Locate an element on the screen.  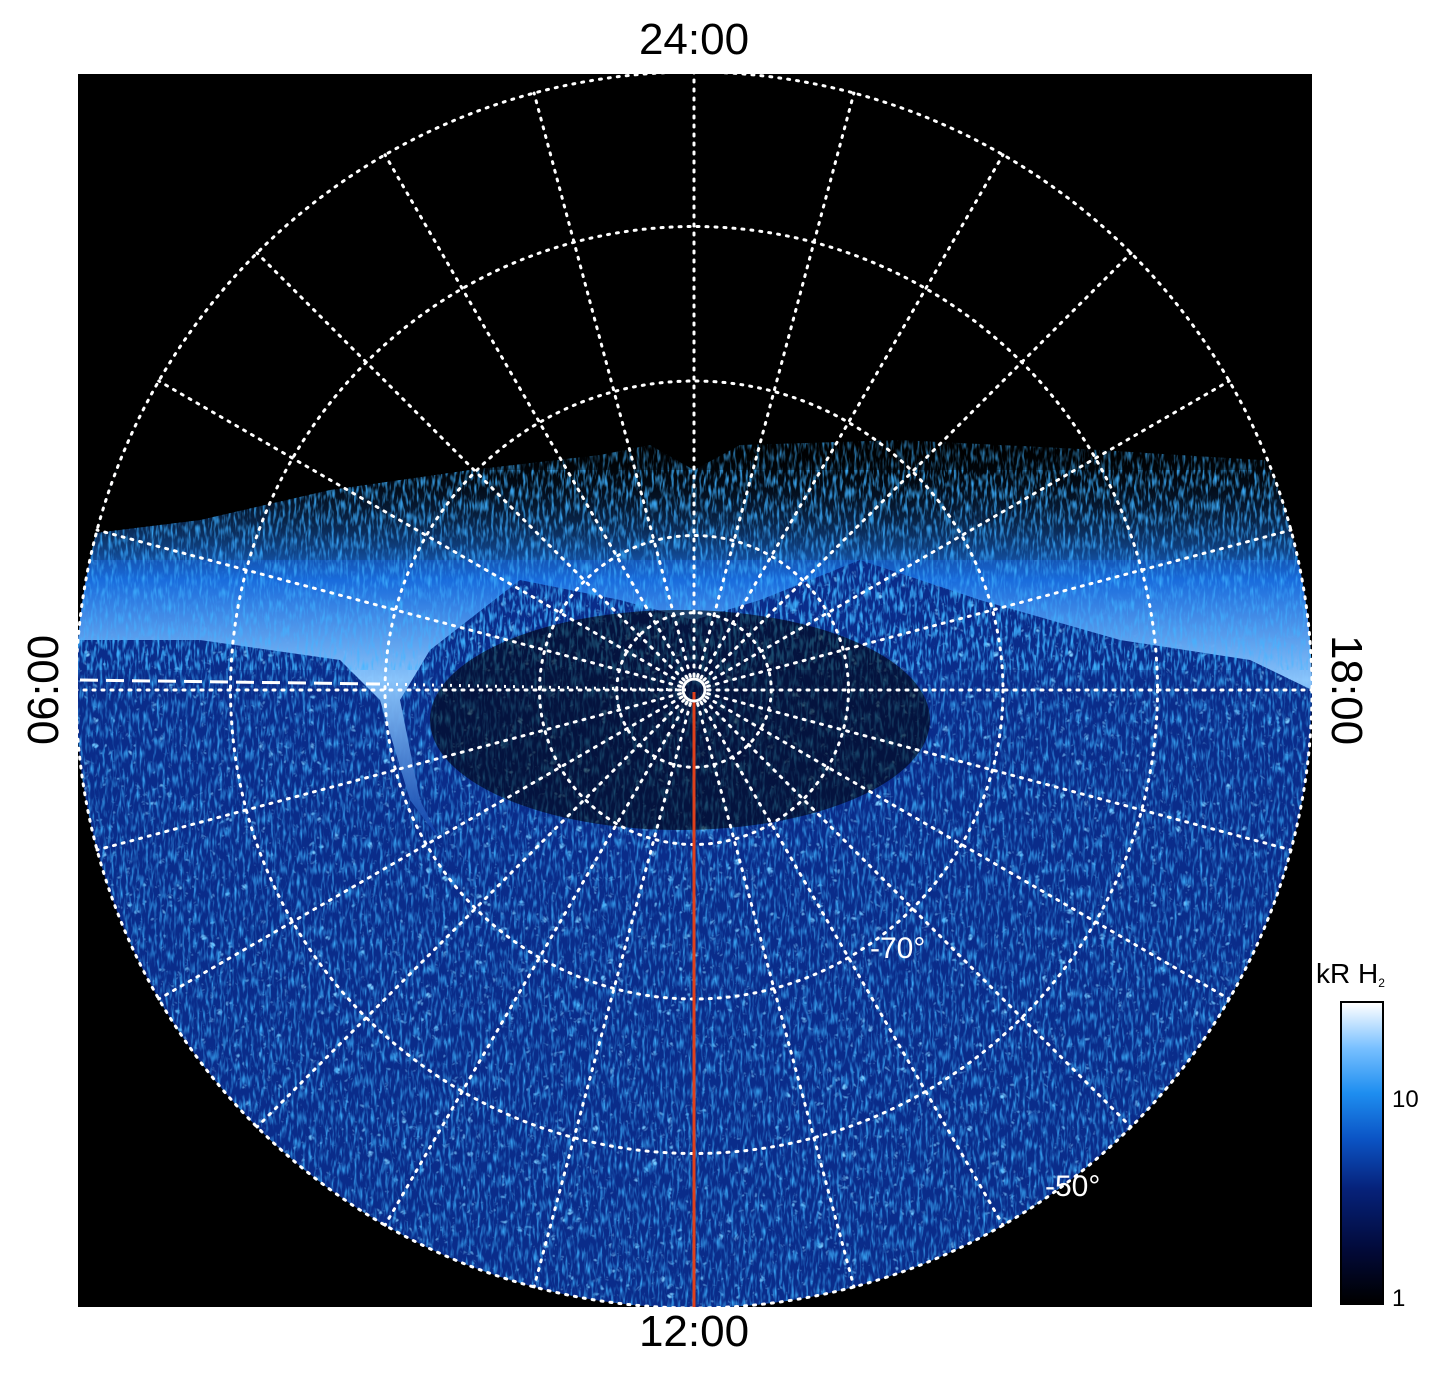
colorbar-tick-1: 1 is located at coordinates (1399, 1298).